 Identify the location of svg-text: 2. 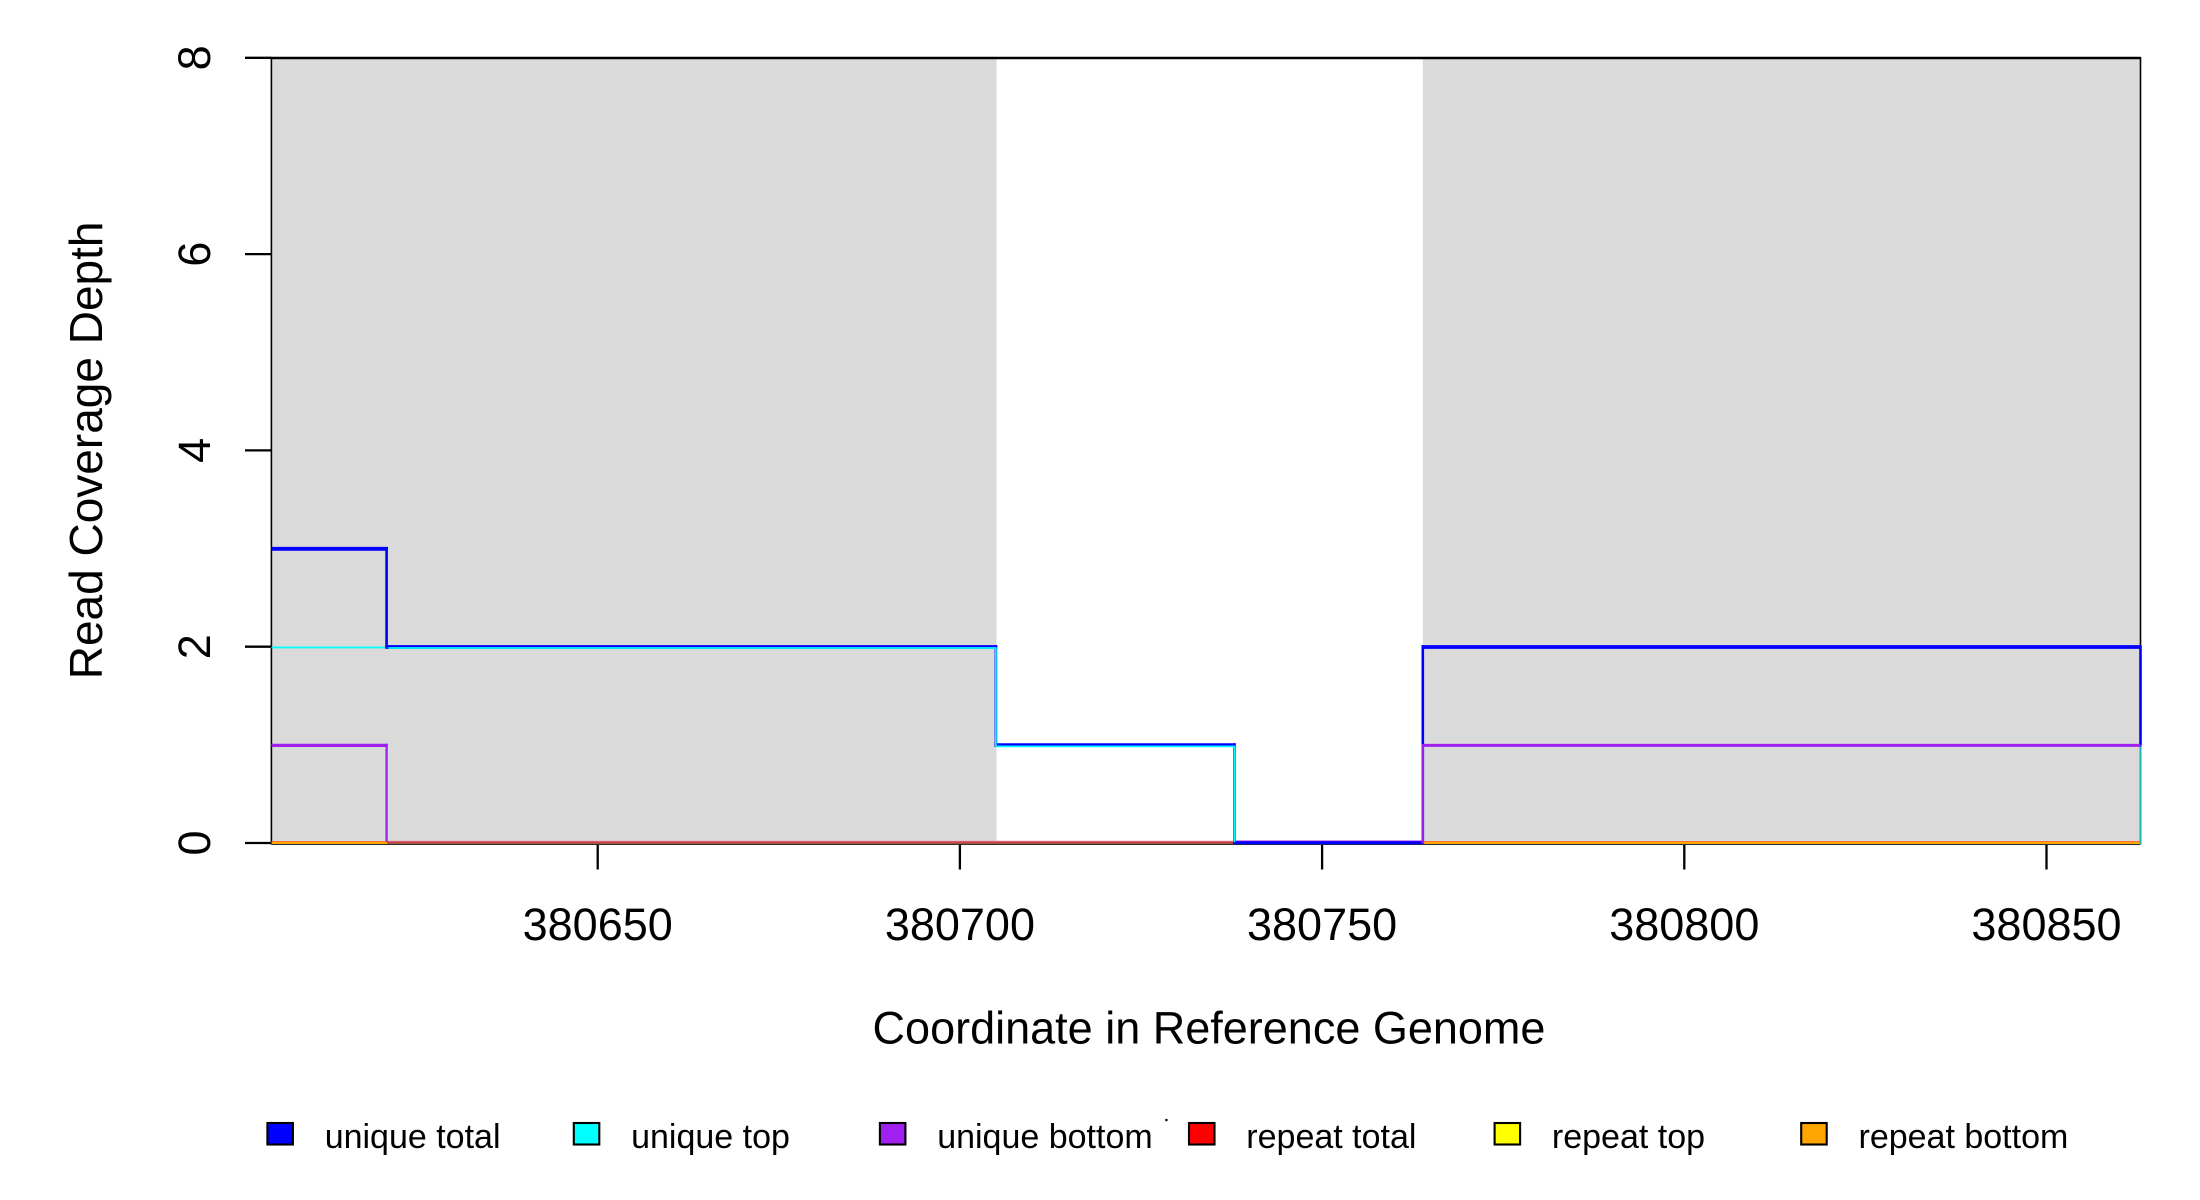
(194, 646).